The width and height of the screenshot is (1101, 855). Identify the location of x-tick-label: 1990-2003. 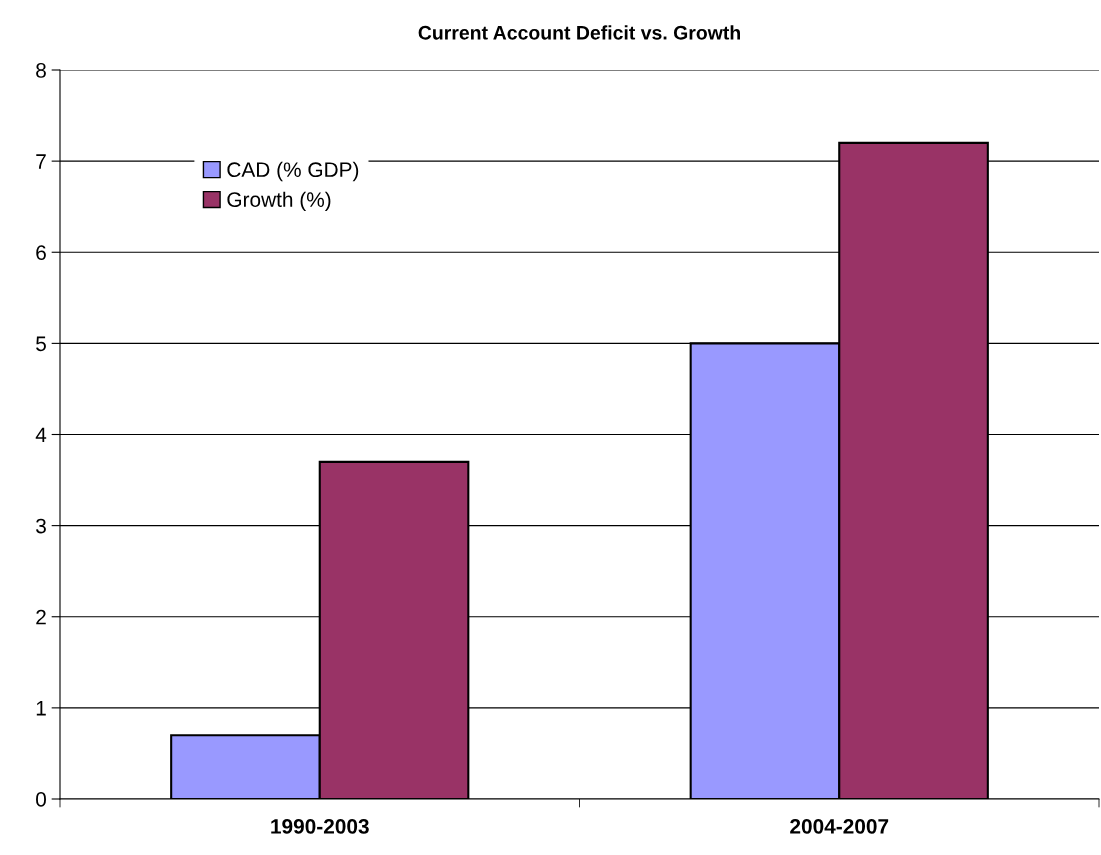
(320, 826).